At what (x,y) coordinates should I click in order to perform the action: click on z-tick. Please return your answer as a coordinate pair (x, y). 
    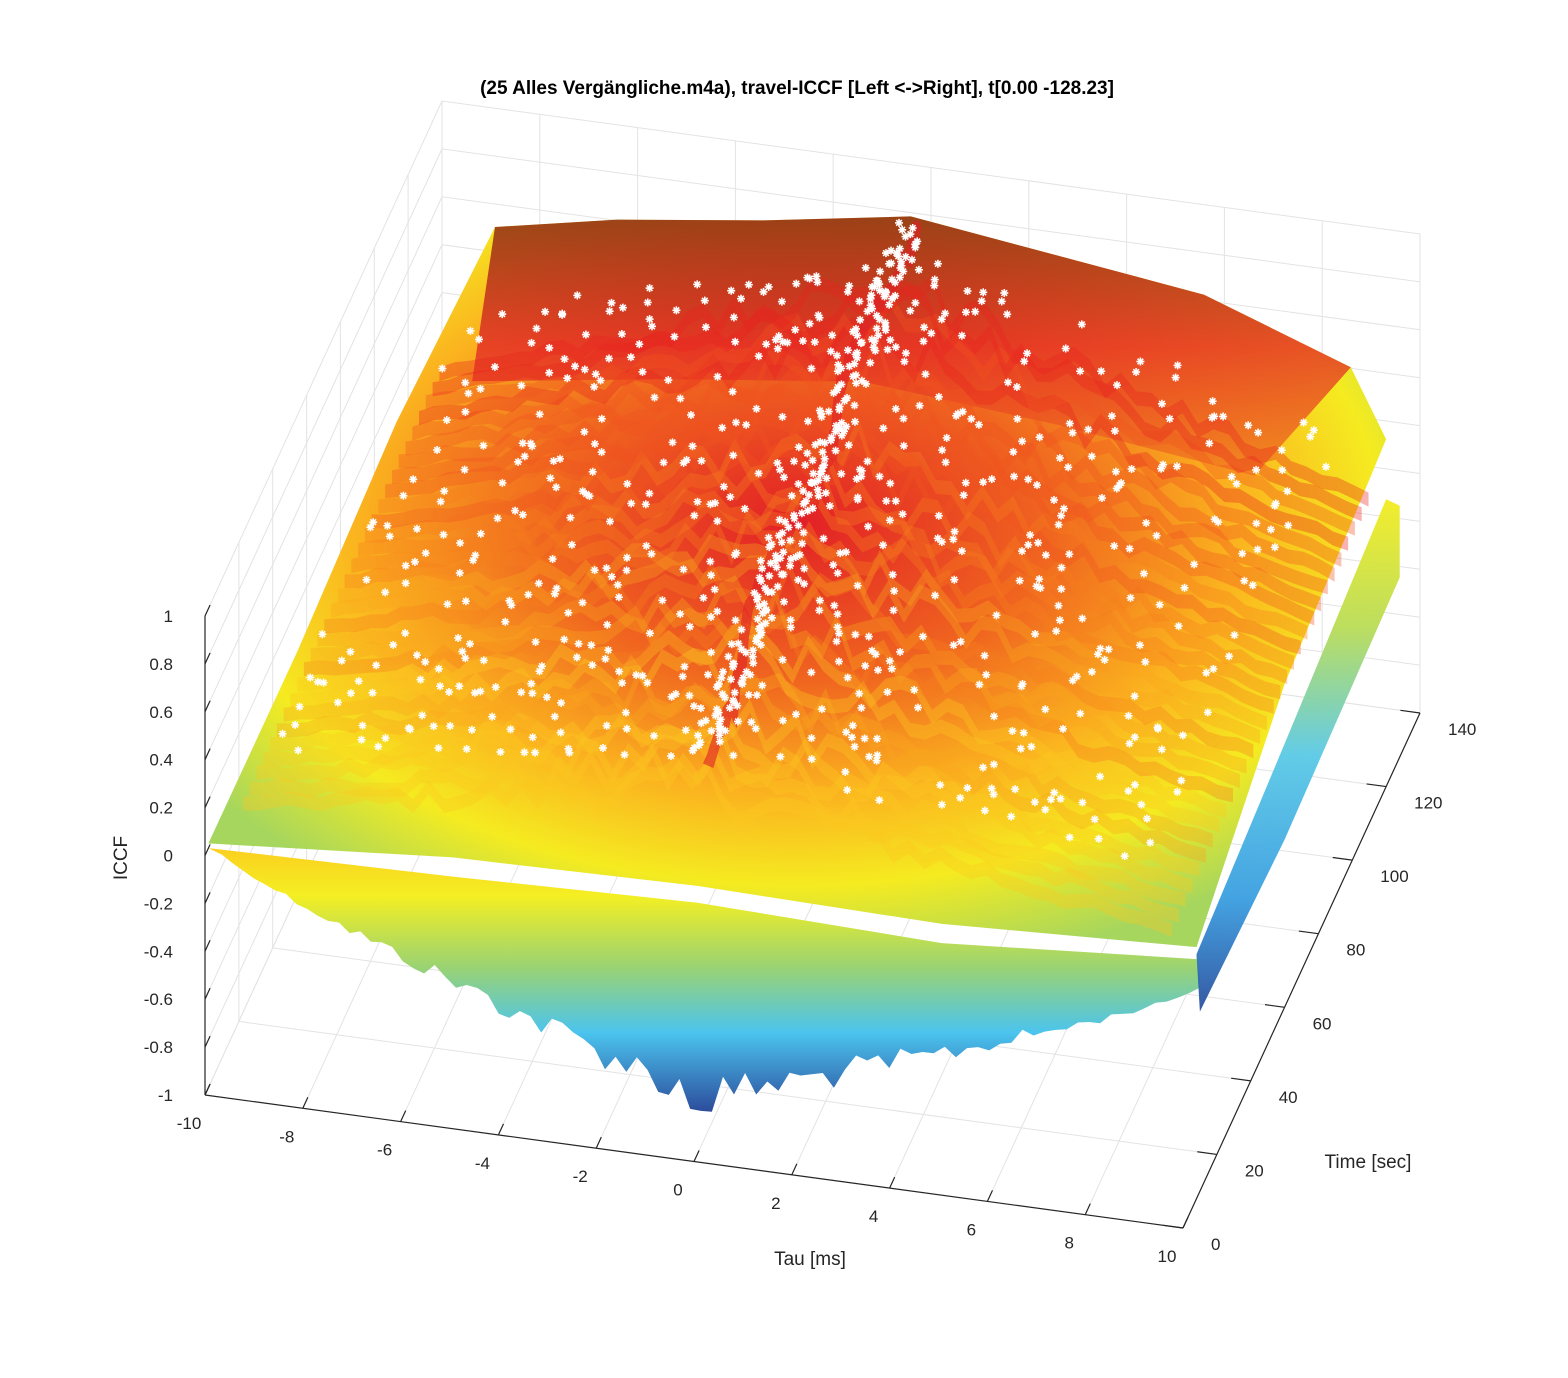
    Looking at the image, I should click on (207, 850).